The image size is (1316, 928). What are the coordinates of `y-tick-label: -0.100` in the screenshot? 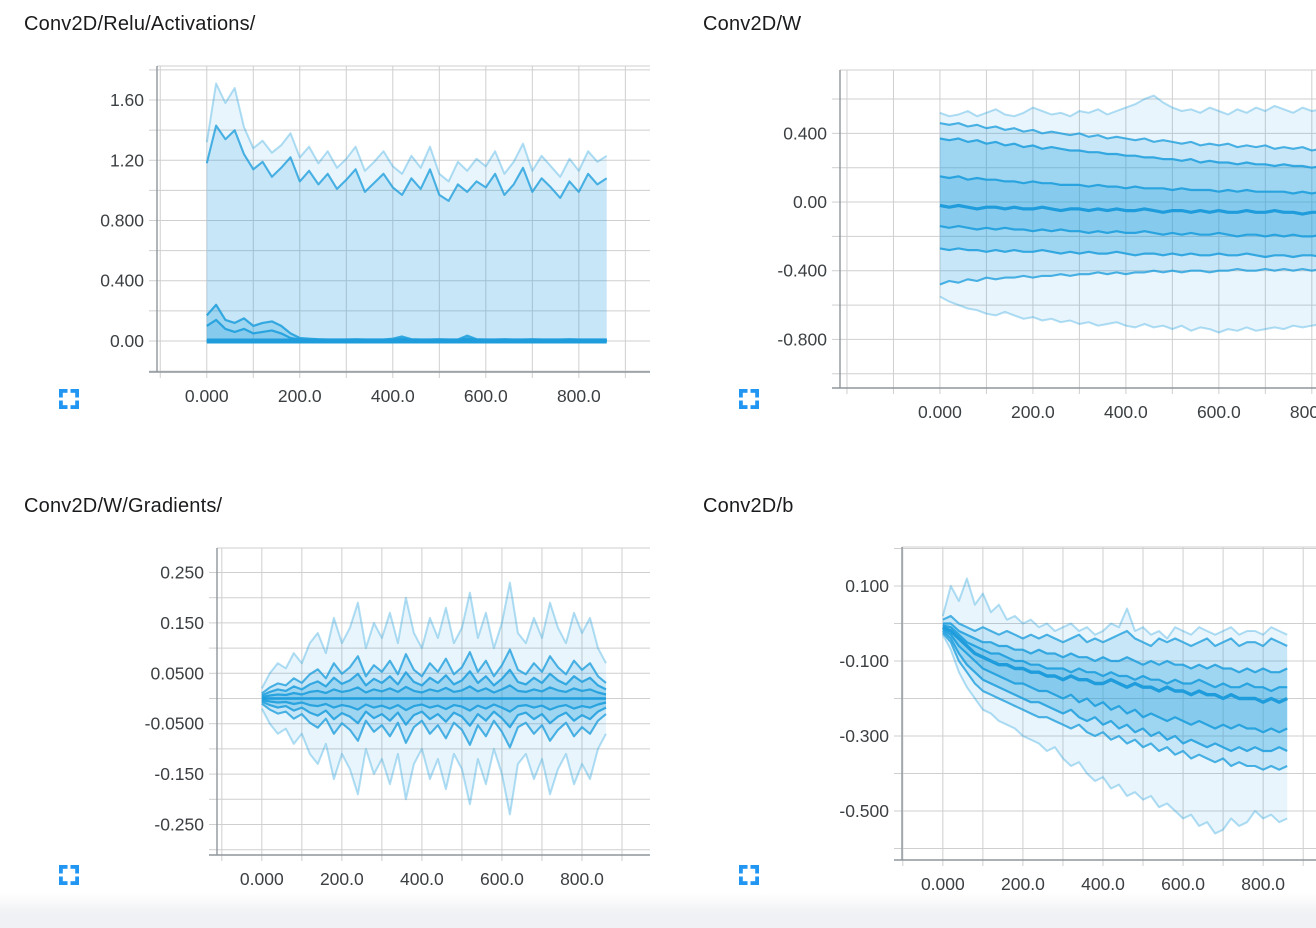 It's located at (864, 661).